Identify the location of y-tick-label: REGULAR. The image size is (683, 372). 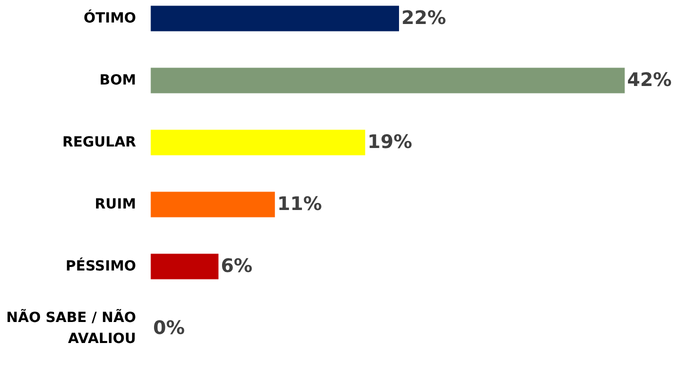
(99, 142).